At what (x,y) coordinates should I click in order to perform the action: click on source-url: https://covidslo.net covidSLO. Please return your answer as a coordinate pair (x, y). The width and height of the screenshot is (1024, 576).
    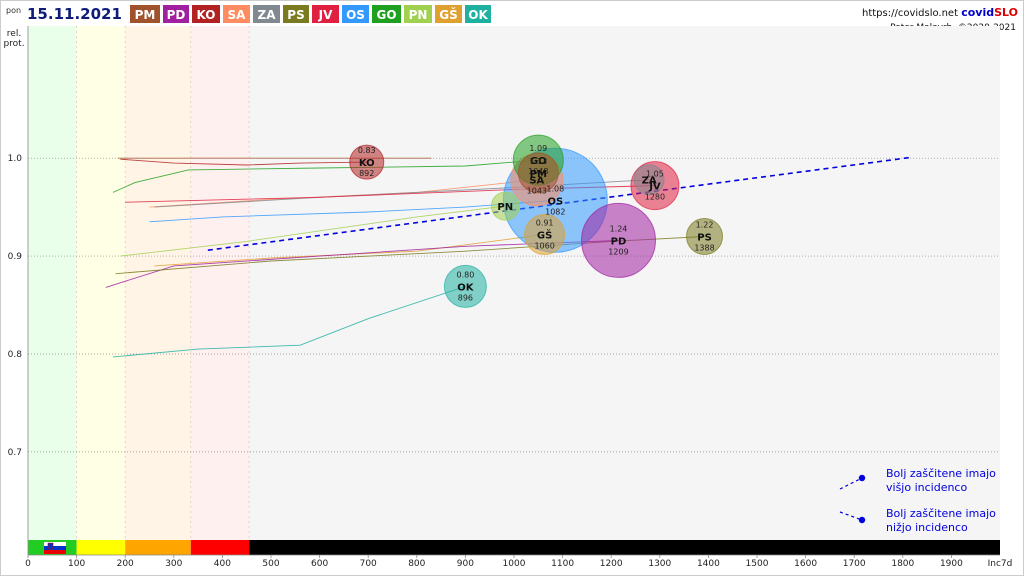
    Looking at the image, I should click on (940, 12).